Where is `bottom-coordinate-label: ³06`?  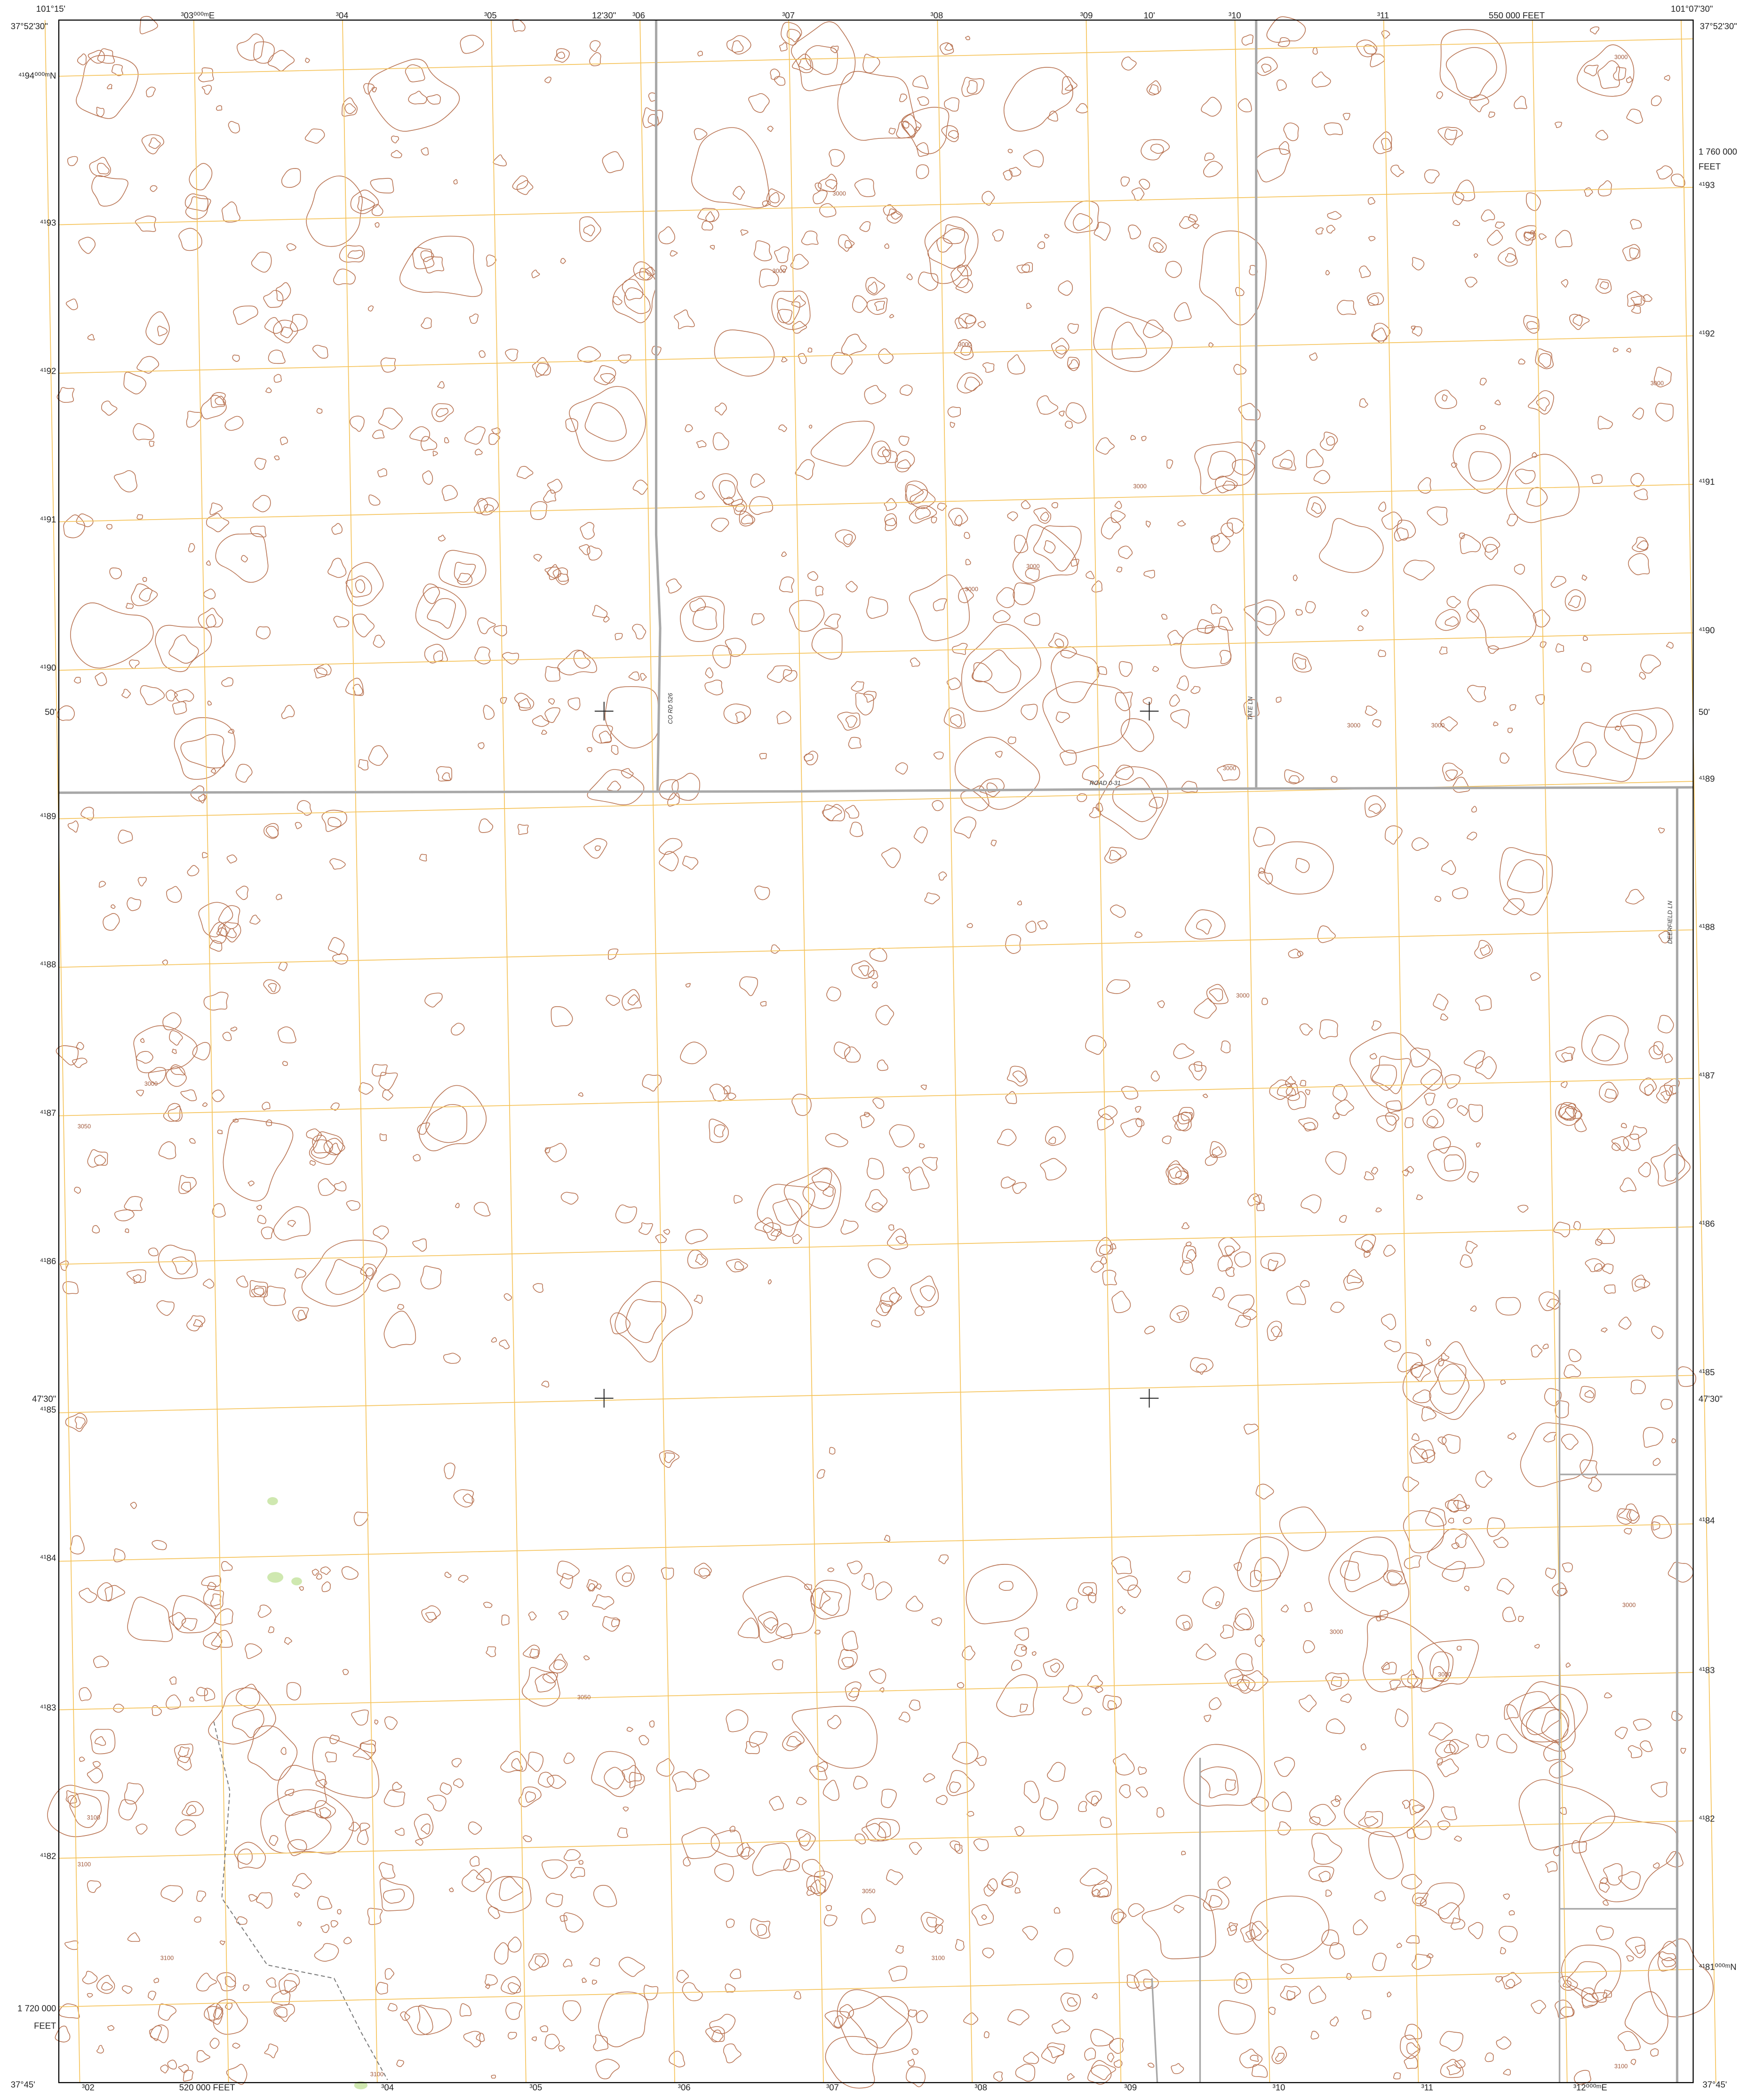
bottom-coordinate-label: ³06 is located at coordinates (684, 2087).